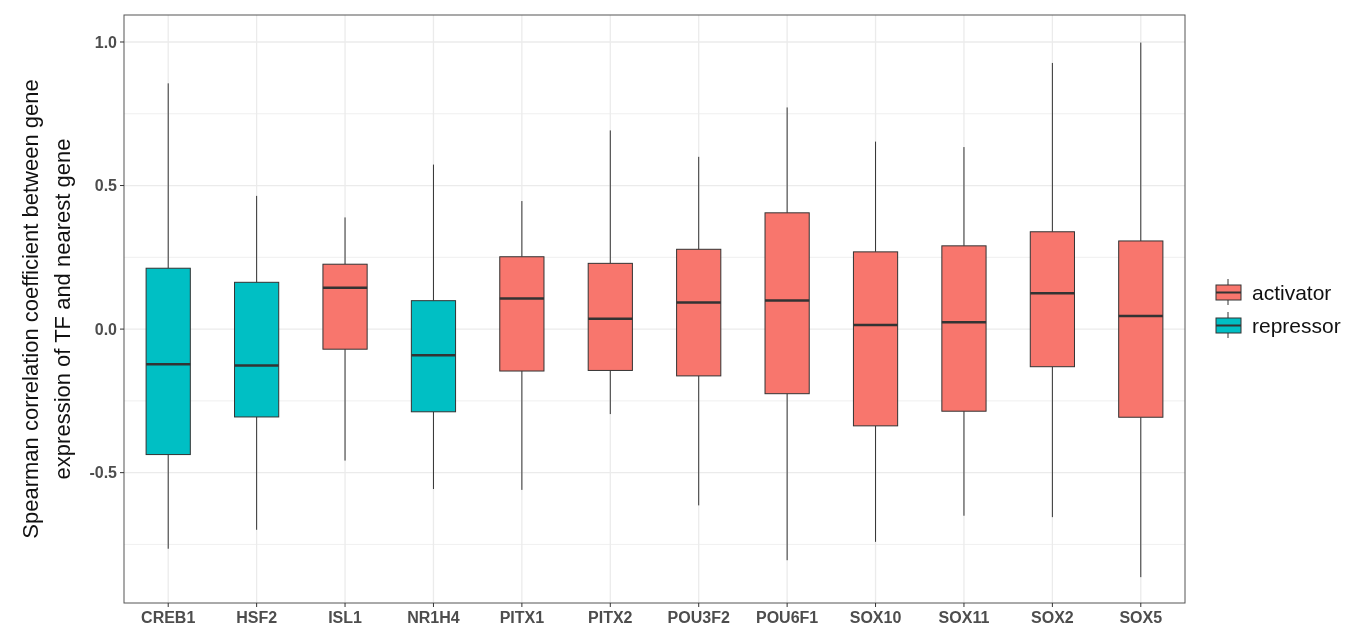  What do you see at coordinates (103, 473) in the screenshot?
I see `y-tick-label: -0.5` at bounding box center [103, 473].